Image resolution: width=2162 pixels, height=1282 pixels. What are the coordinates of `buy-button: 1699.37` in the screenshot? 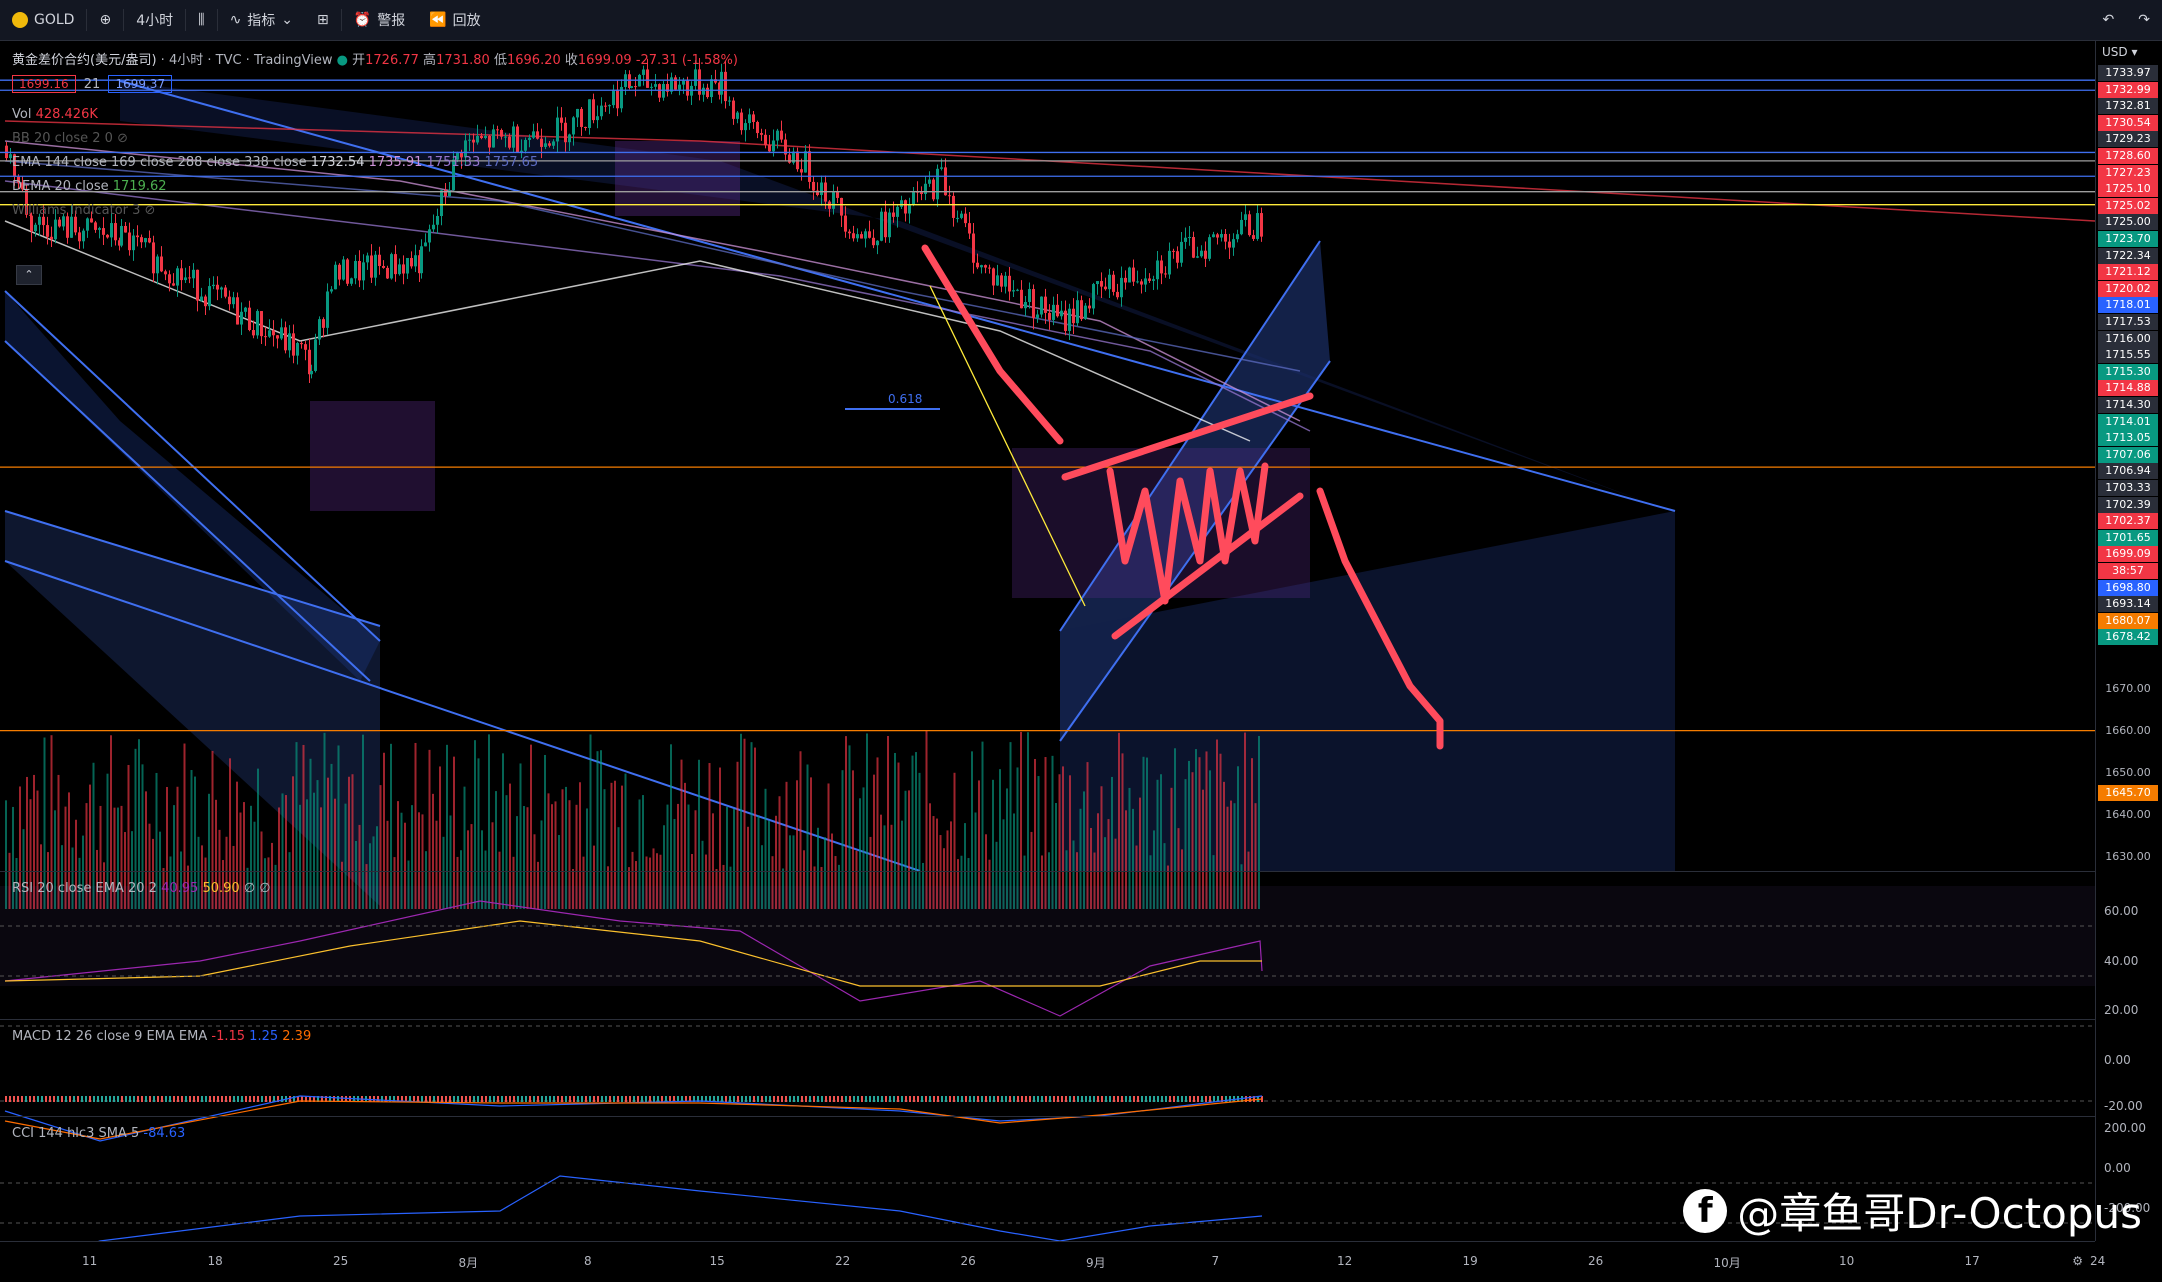 It's located at (140, 84).